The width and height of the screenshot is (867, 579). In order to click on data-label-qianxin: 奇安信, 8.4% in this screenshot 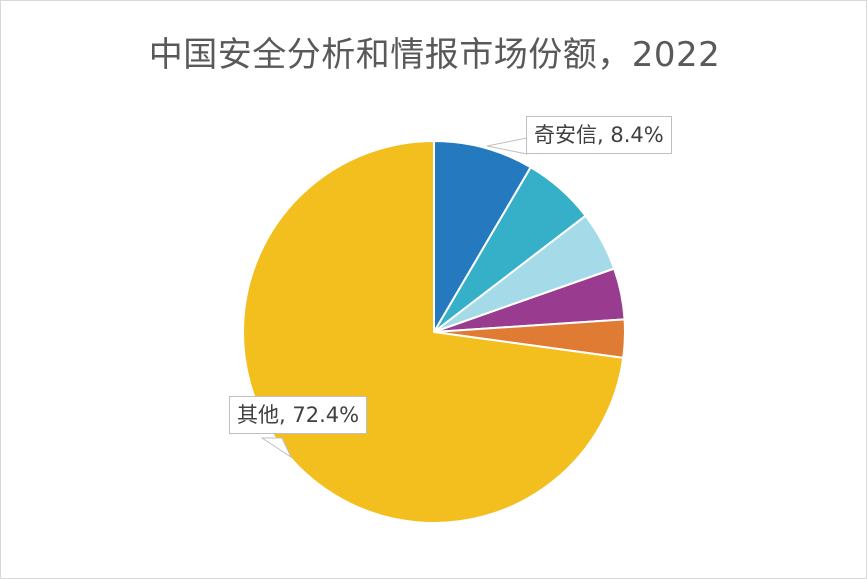, I will do `click(599, 135)`.